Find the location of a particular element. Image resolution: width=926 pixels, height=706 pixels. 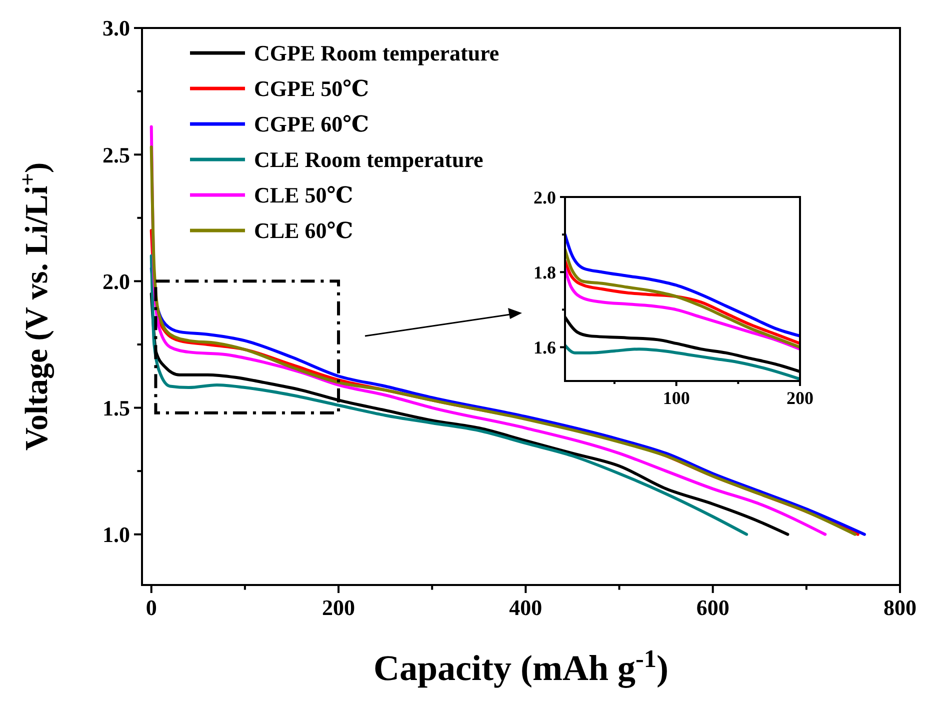

x-axis-title: Capacity (mAh g$^{-1}$) is located at coordinates (521, 667).